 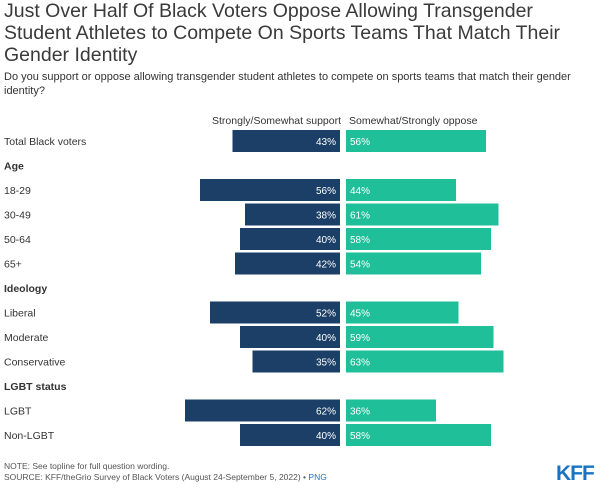 What do you see at coordinates (276, 121) in the screenshot?
I see `legend-support-label: Strongly/Somewhat support` at bounding box center [276, 121].